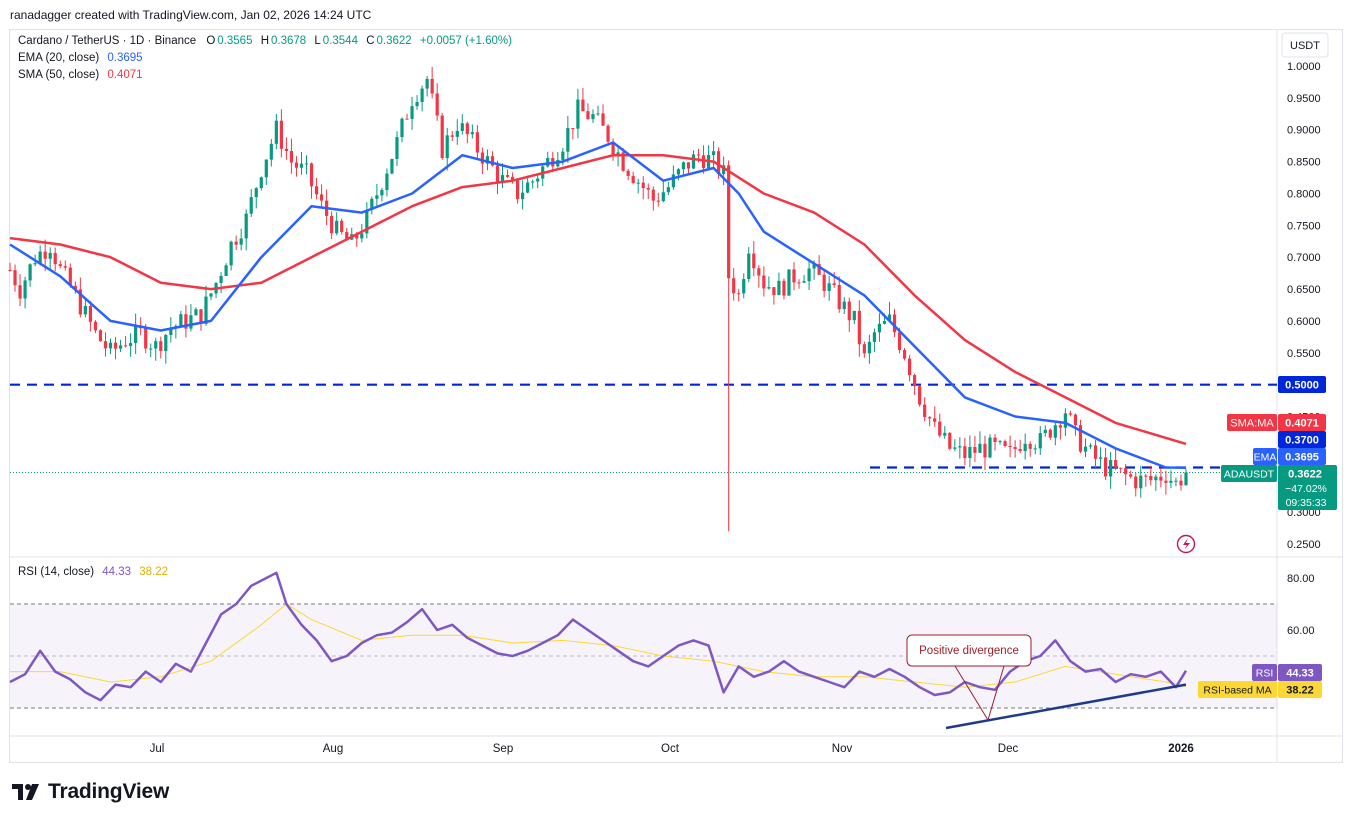 This screenshot has width=1353, height=823. I want to click on currency-box, so click(1305, 45).